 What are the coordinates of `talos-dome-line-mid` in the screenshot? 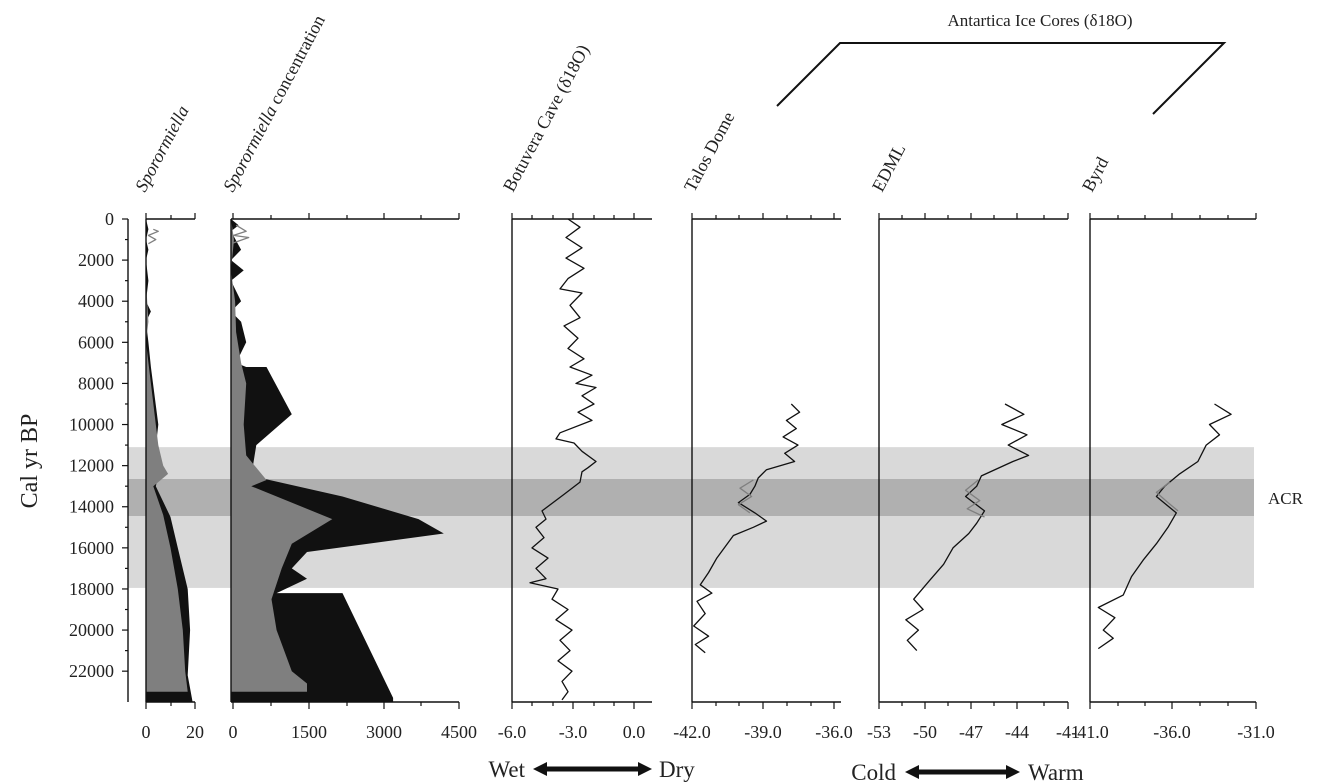 It's located at (745, 496).